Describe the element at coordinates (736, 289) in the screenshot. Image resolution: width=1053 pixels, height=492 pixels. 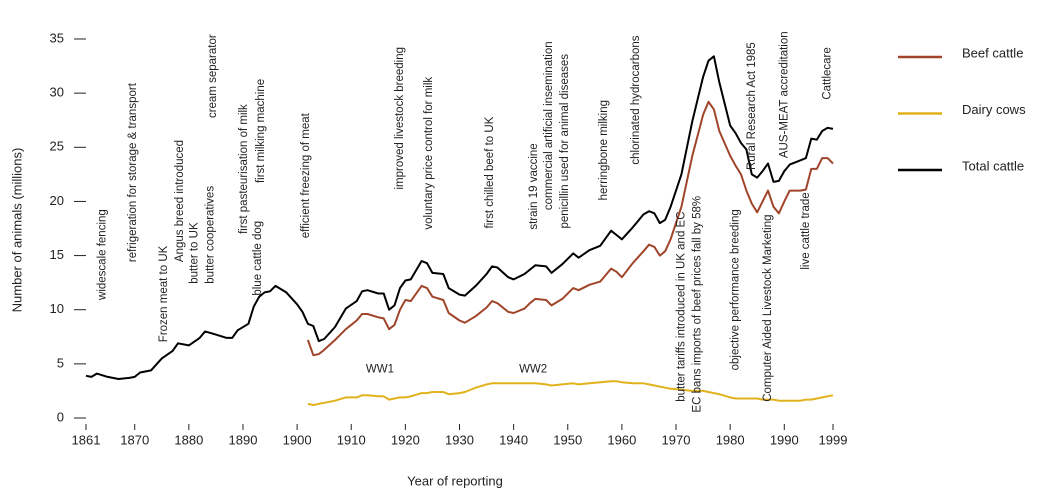
I see `annotation: objective performance breeding` at that location.